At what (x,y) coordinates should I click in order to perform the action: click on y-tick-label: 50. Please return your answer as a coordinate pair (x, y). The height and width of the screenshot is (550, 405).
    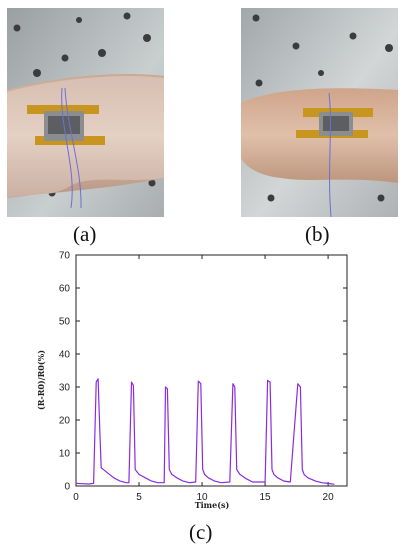
    Looking at the image, I should click on (65, 322).